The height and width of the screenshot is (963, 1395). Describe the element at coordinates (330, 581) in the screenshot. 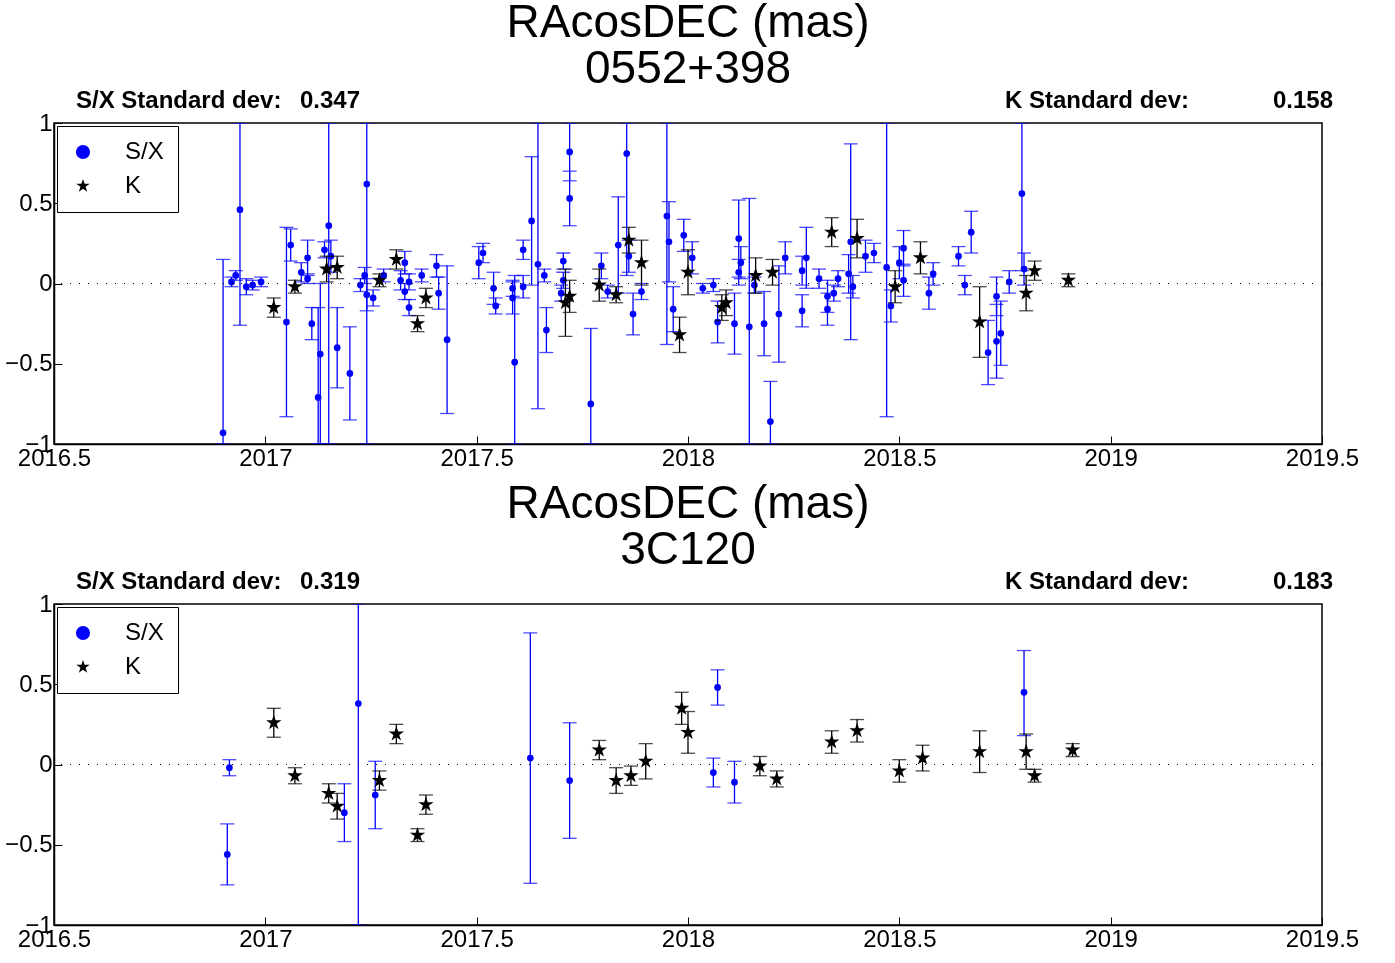

I see `text: 0.319` at that location.